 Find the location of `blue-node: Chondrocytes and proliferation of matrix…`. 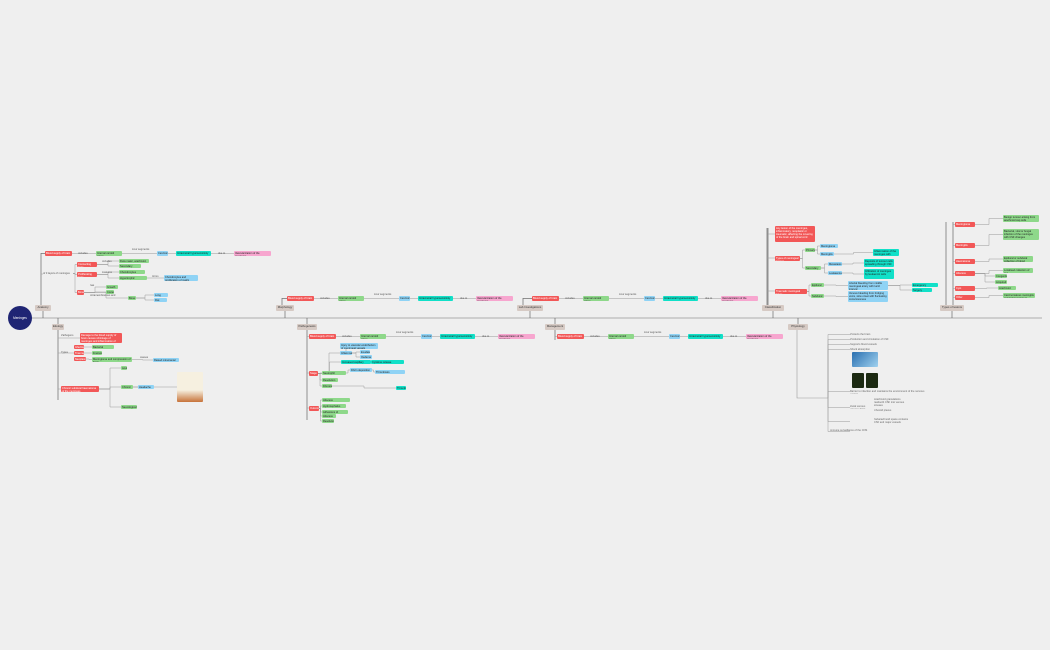

blue-node: Chondrocytes and proliferation of matrix… is located at coordinates (181, 278).